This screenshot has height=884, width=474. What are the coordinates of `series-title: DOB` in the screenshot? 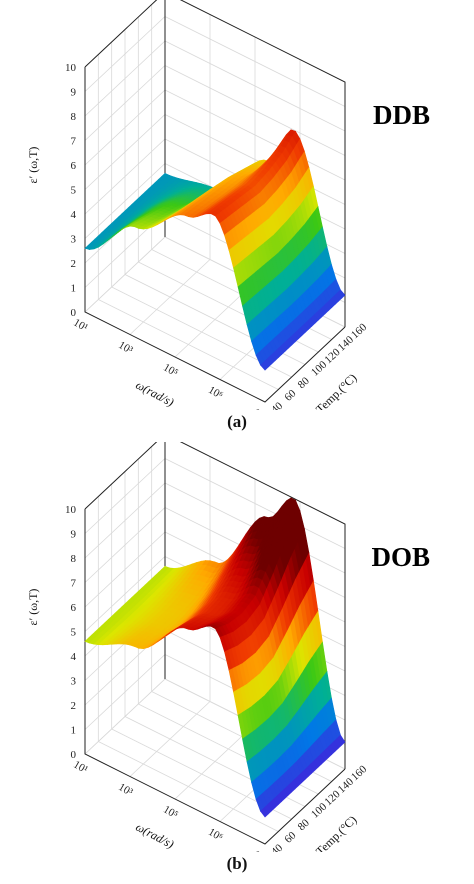 It's located at (400, 557).